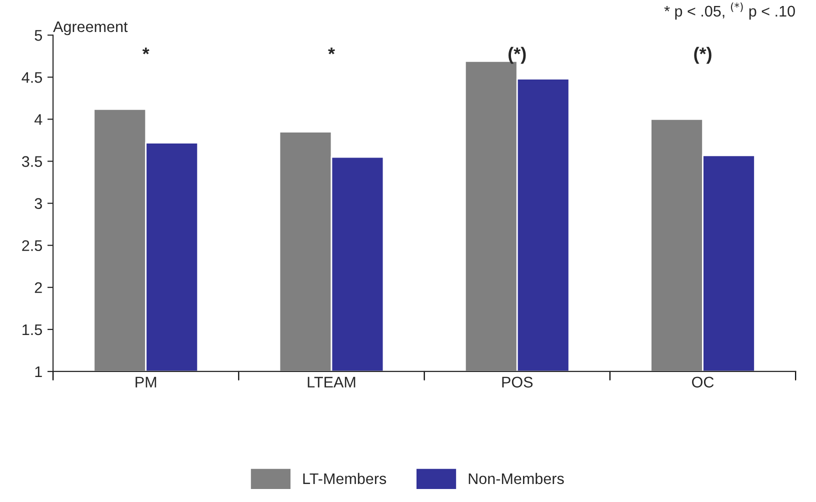 The image size is (816, 502). Describe the element at coordinates (38, 372) in the screenshot. I see `y-tick-label: 1` at that location.